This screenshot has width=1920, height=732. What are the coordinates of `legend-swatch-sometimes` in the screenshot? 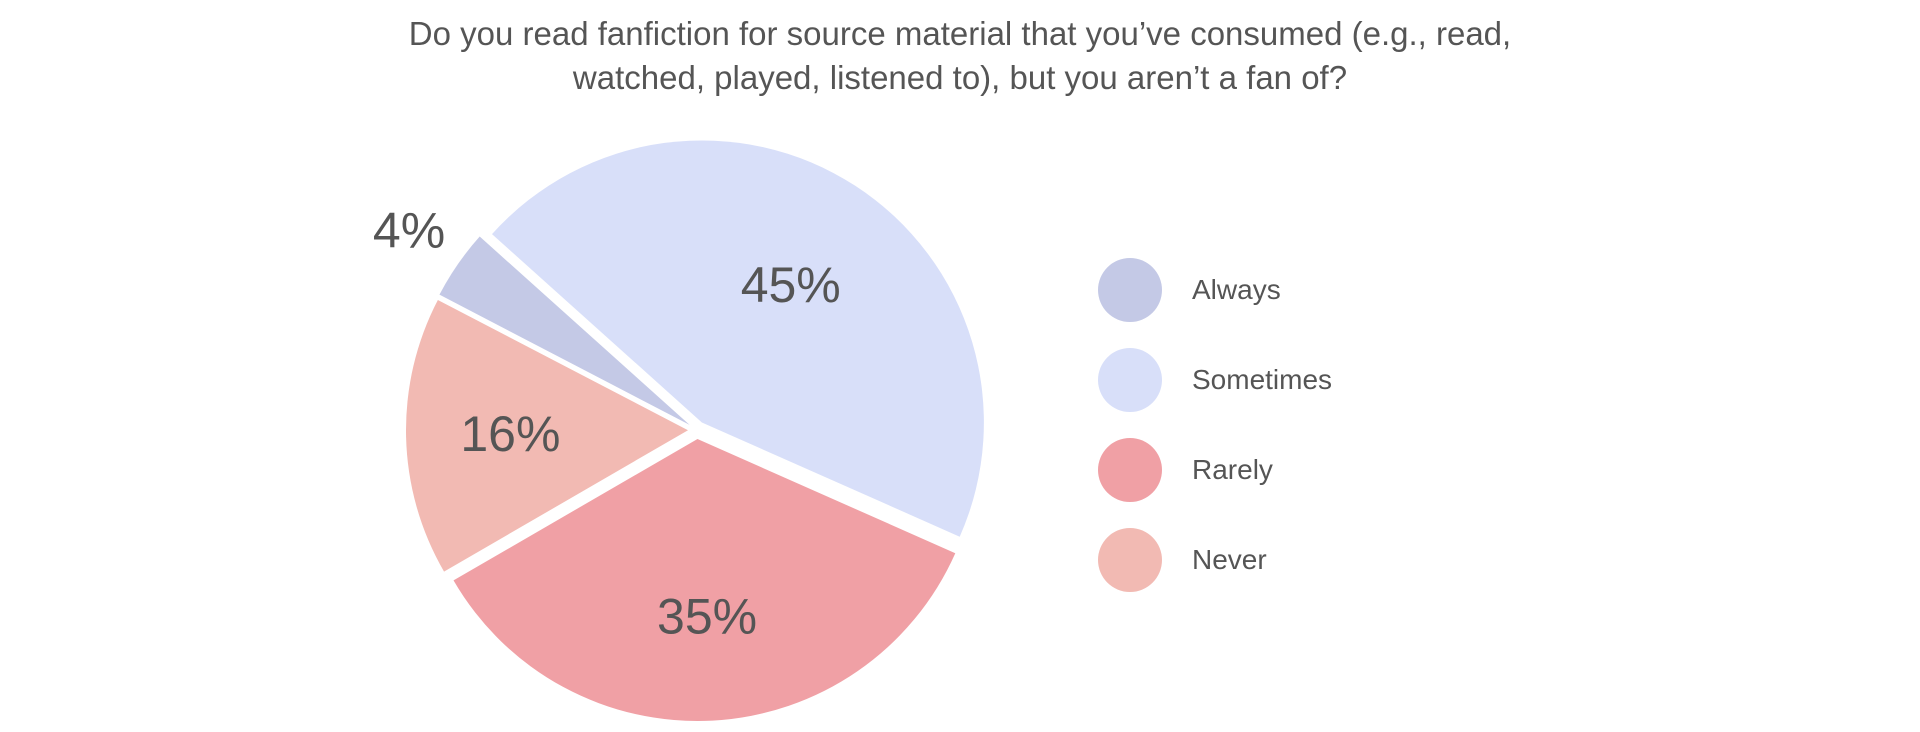 It's located at (1130, 380).